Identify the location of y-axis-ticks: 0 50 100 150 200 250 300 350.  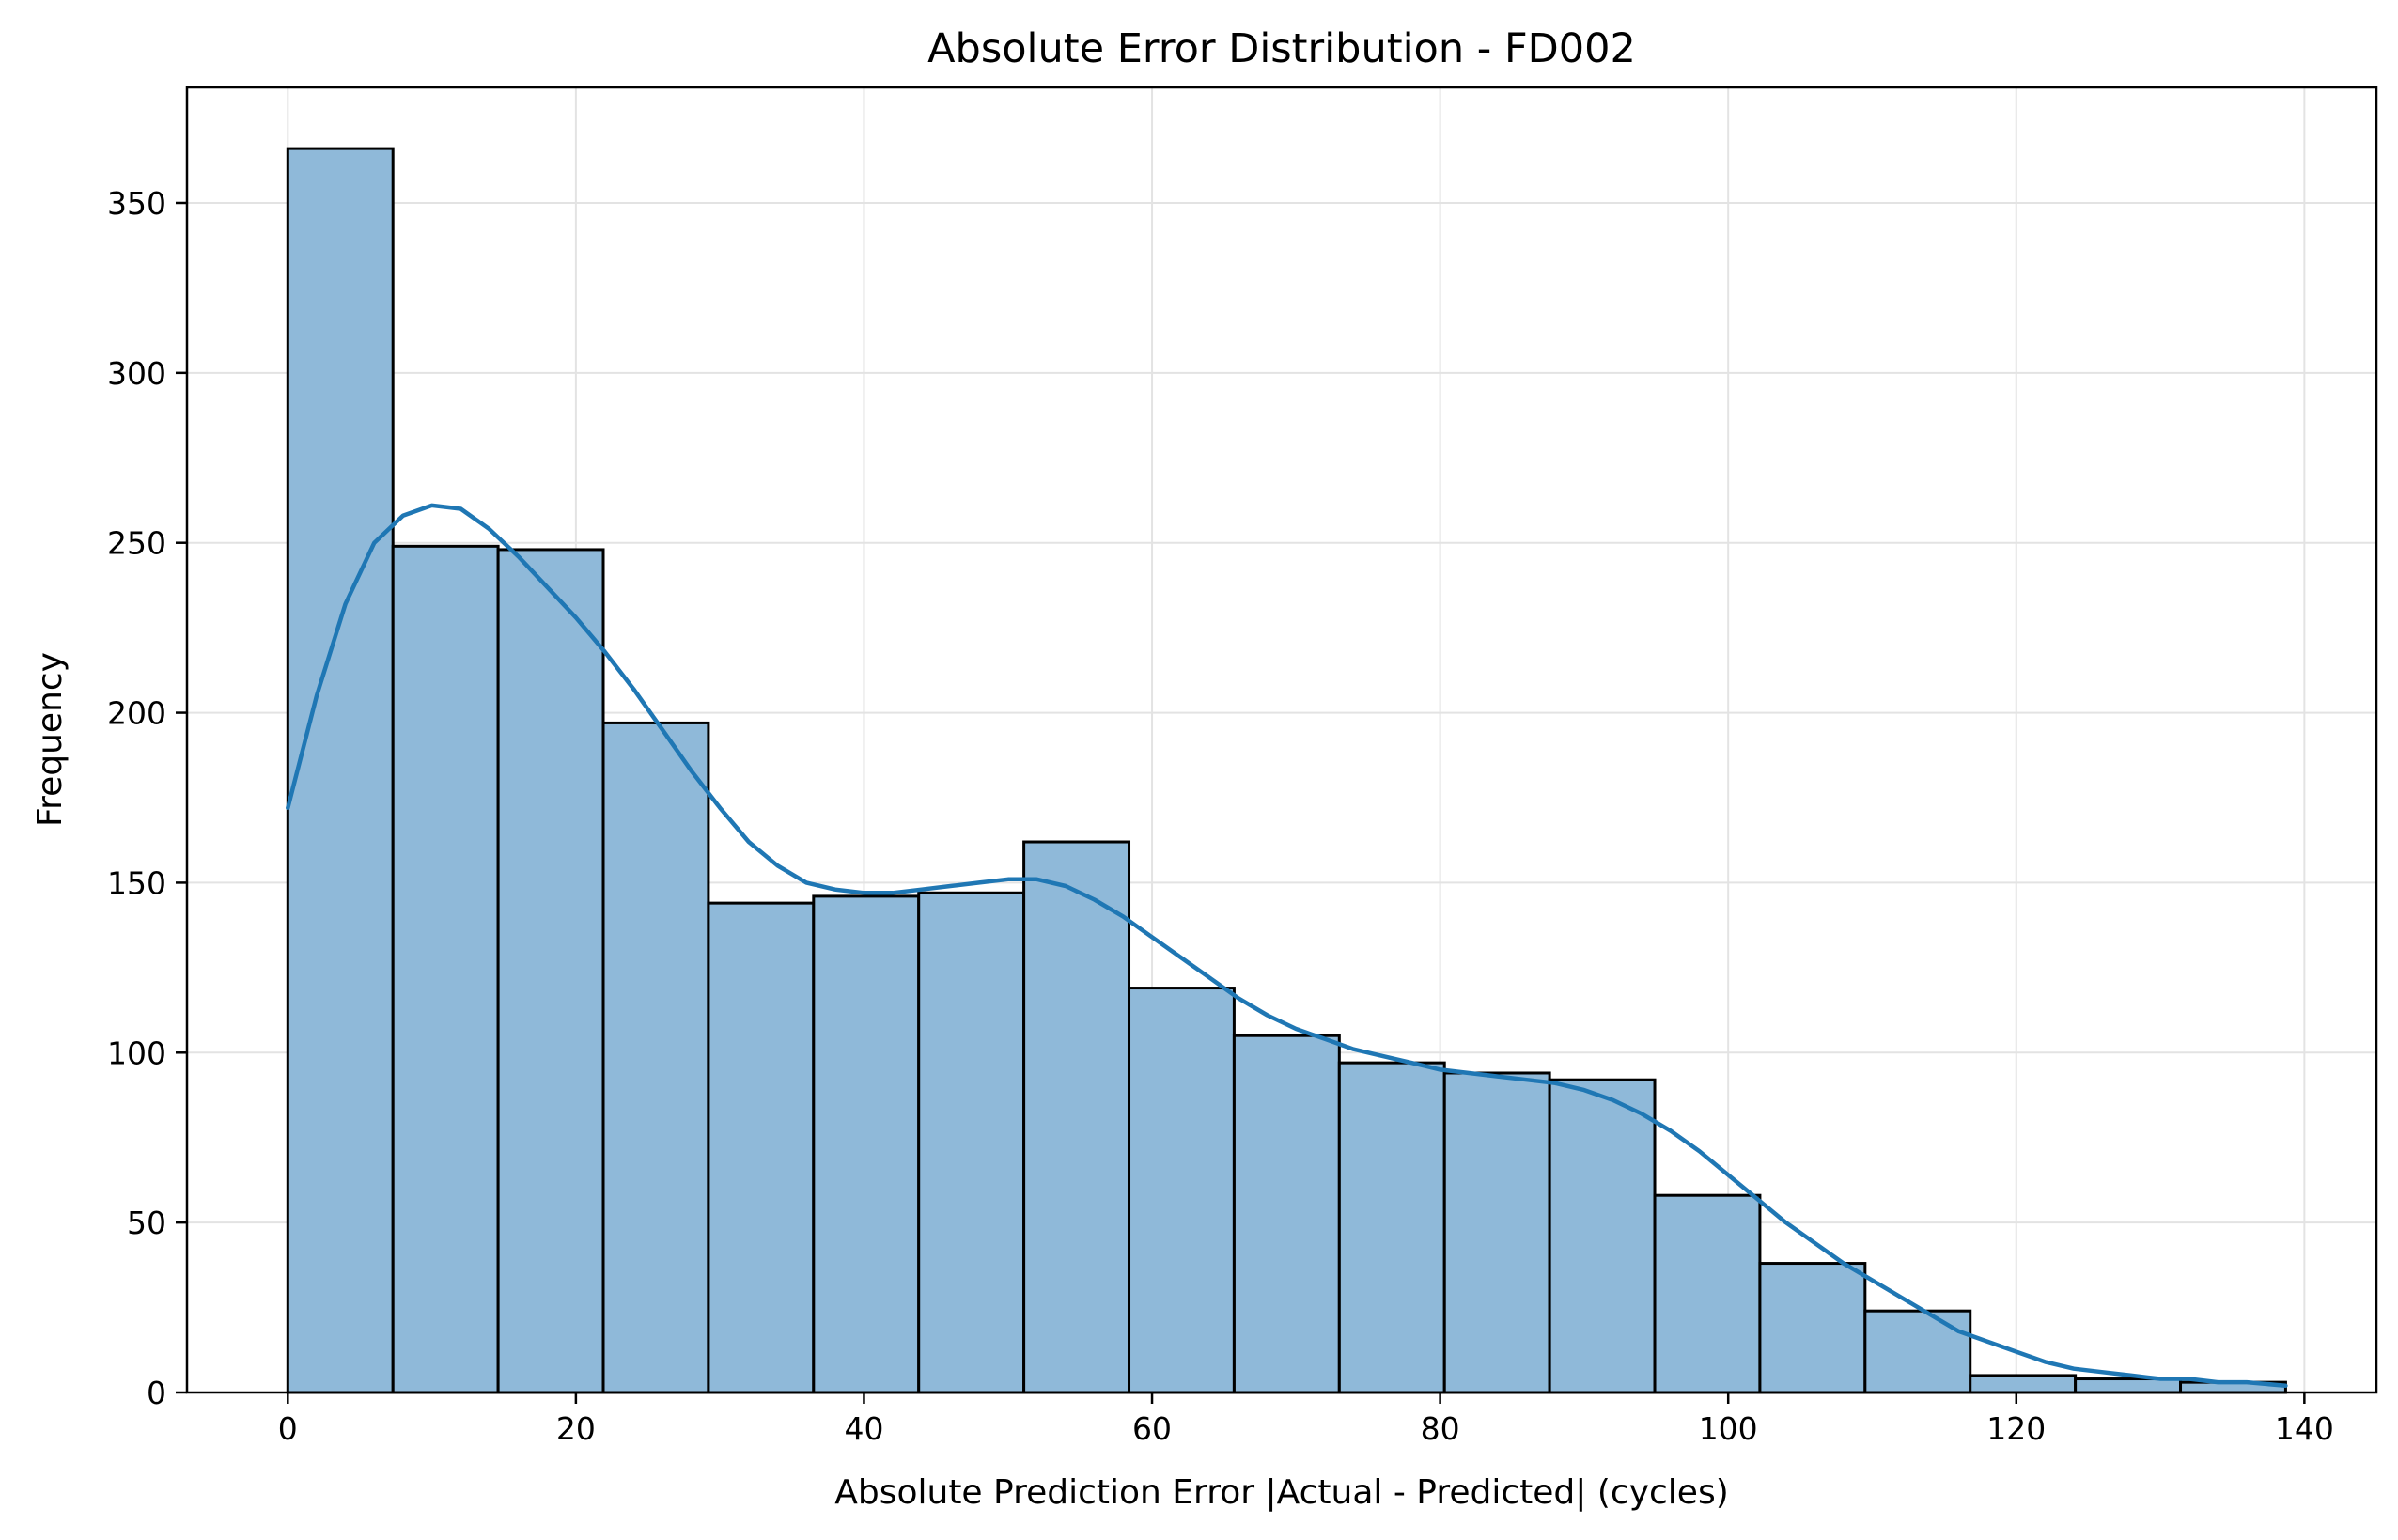
(147, 798).